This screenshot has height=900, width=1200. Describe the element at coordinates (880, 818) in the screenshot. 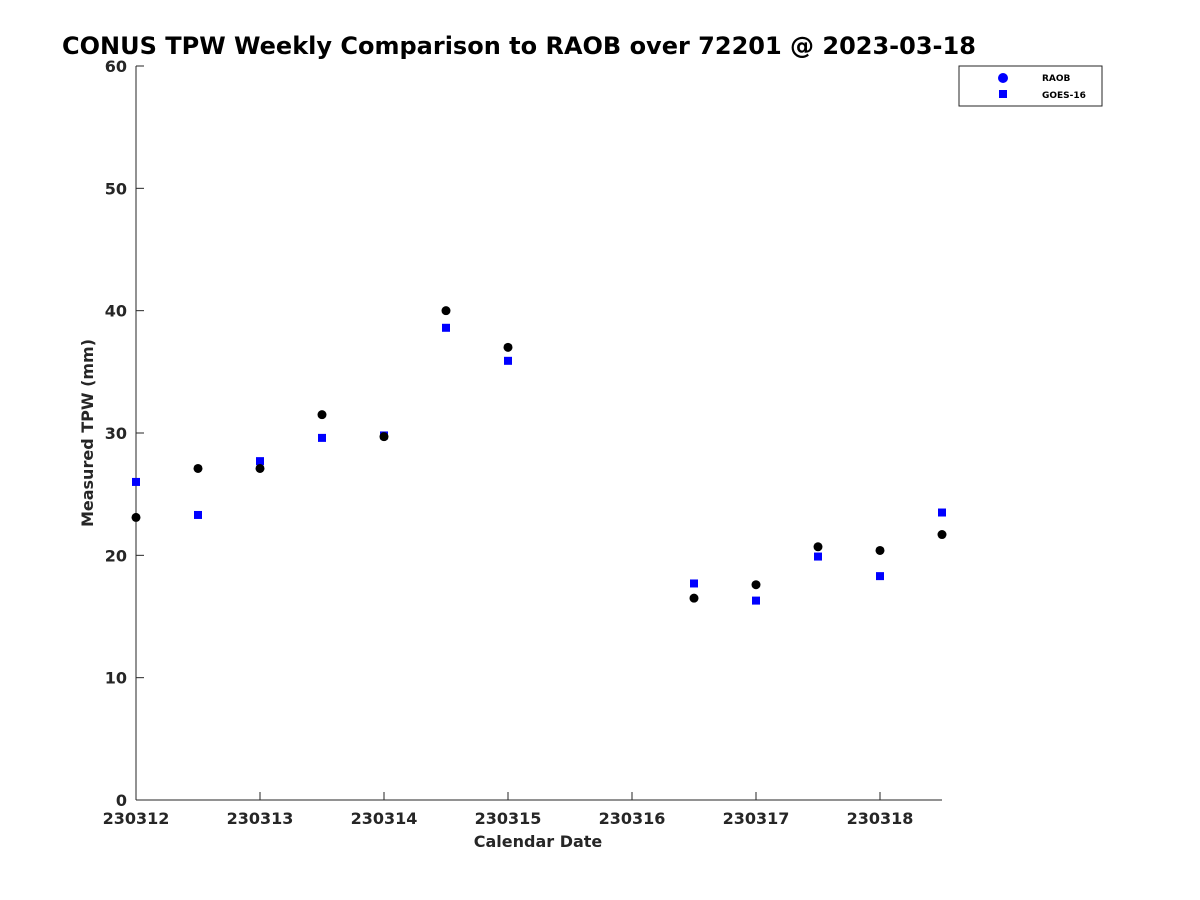

I see `x-tick-label: 230318` at that location.